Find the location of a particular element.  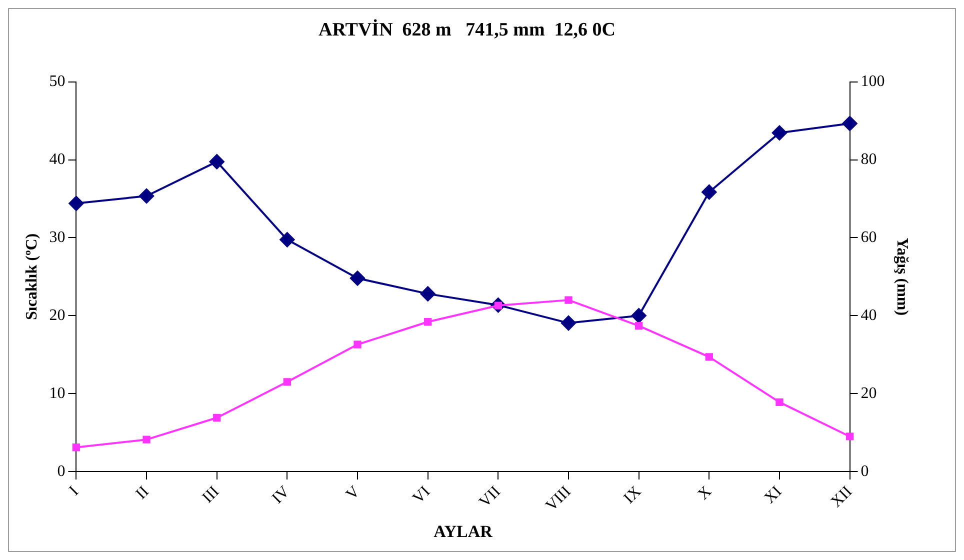

x-tick-label: VIII is located at coordinates (558, 499).